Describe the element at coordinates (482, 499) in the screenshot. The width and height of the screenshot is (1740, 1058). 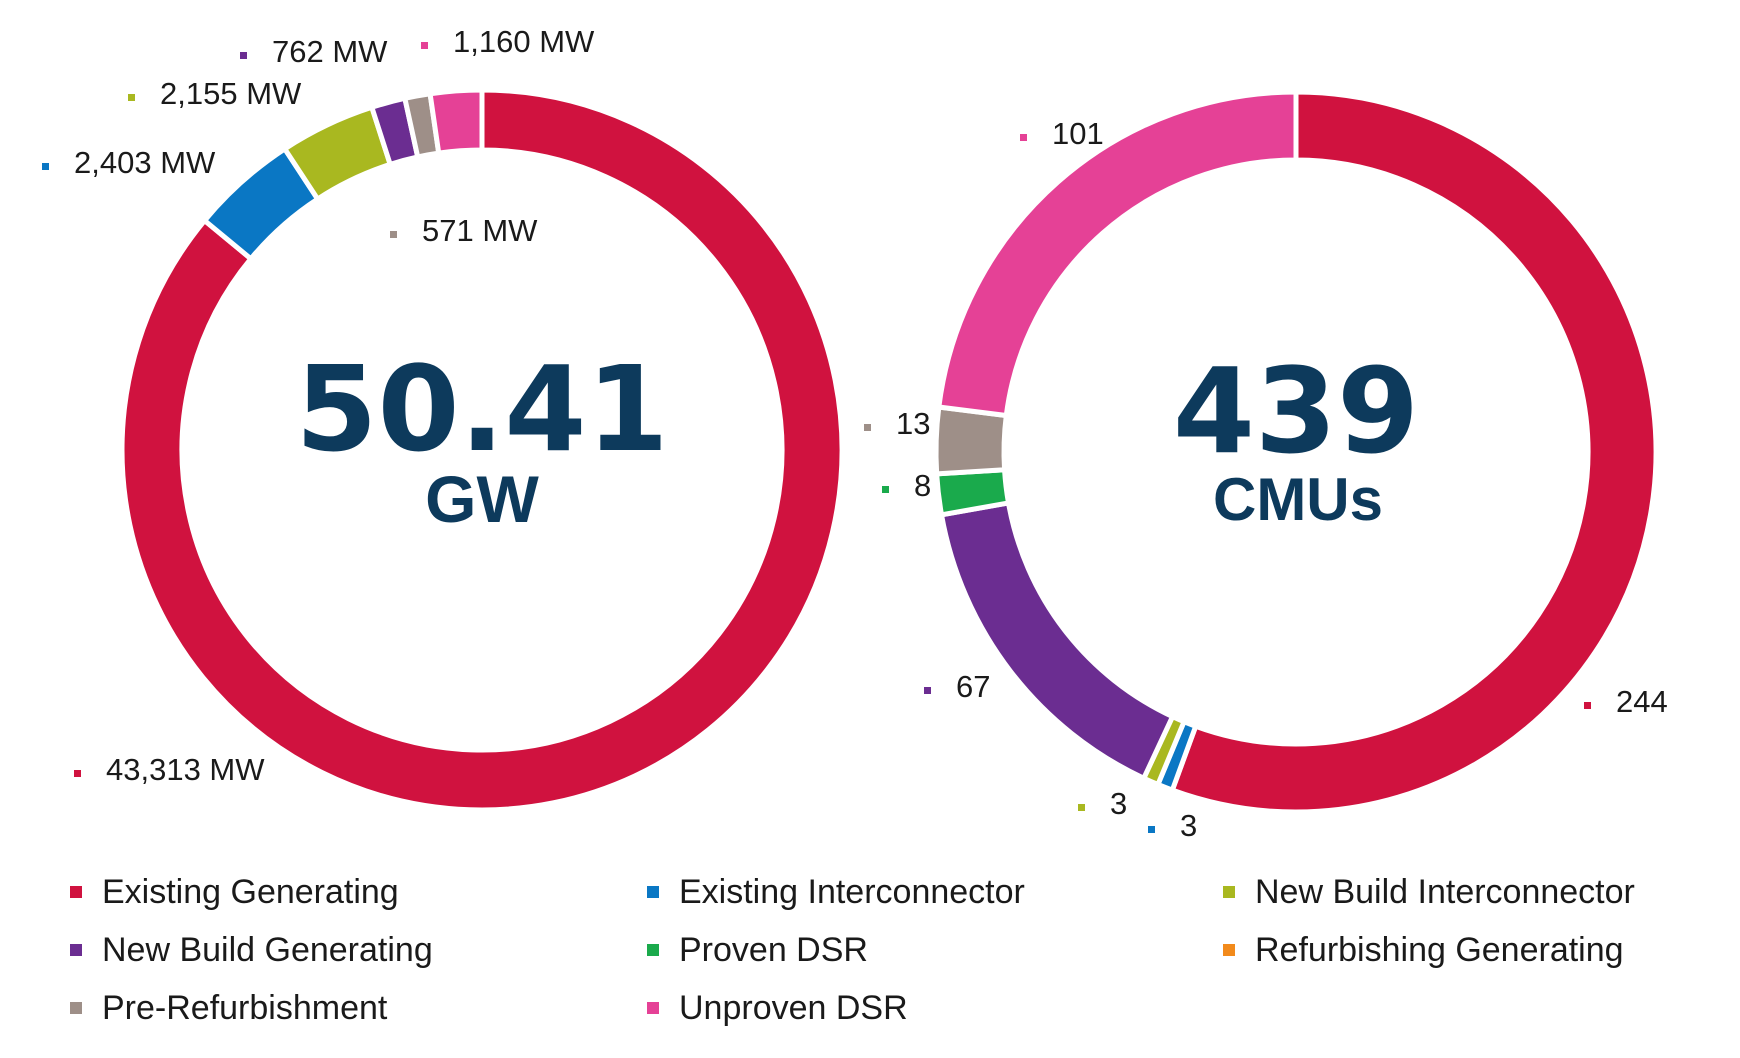
I see `capacity-total-unit: GW` at that location.